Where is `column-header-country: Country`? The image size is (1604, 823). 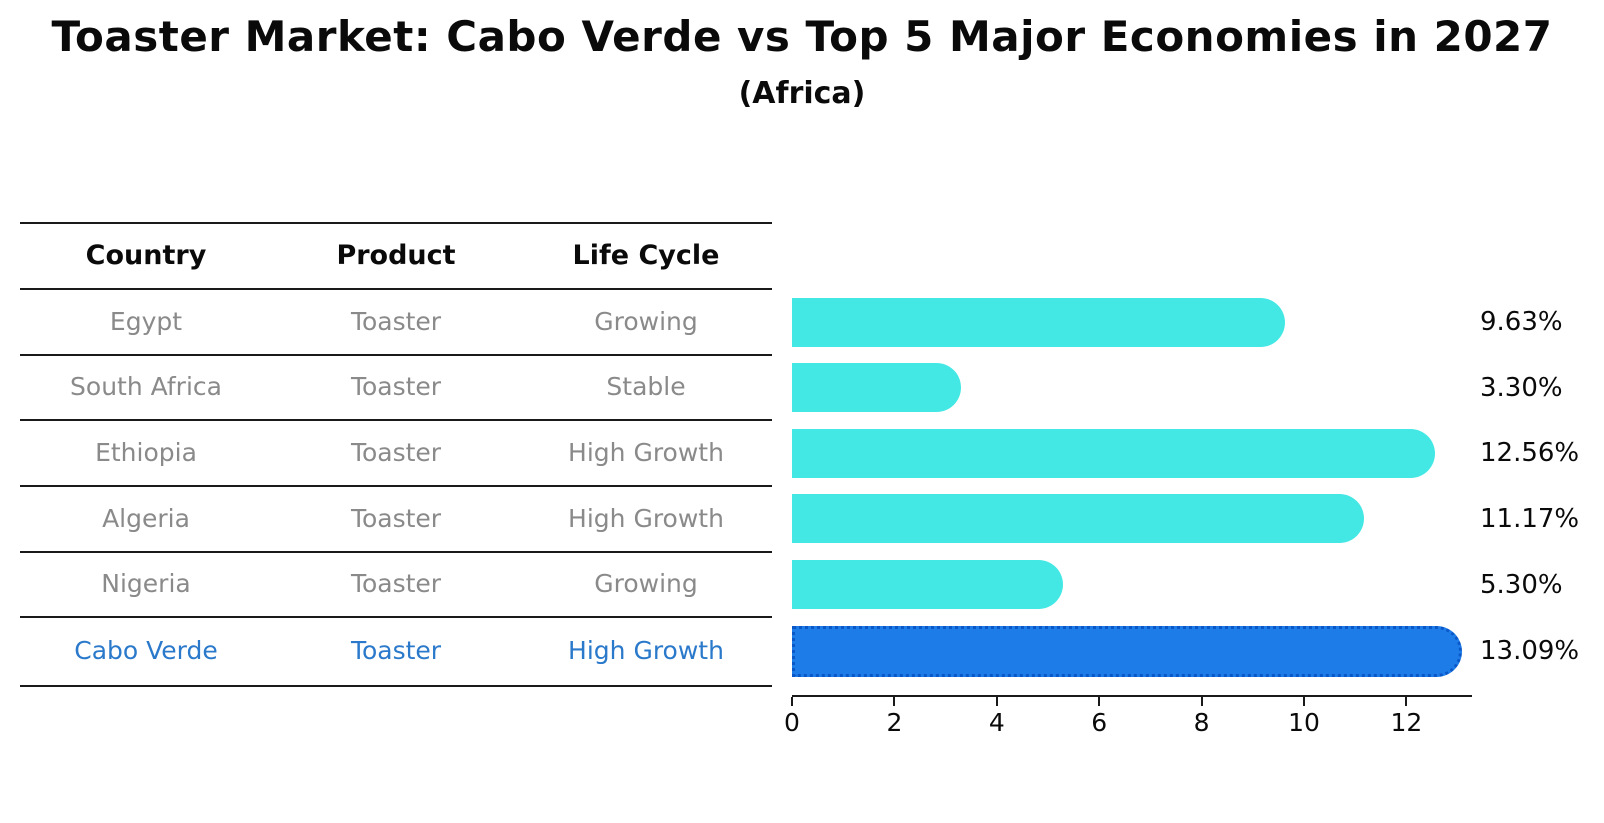
column-header-country: Country is located at coordinates (146, 255).